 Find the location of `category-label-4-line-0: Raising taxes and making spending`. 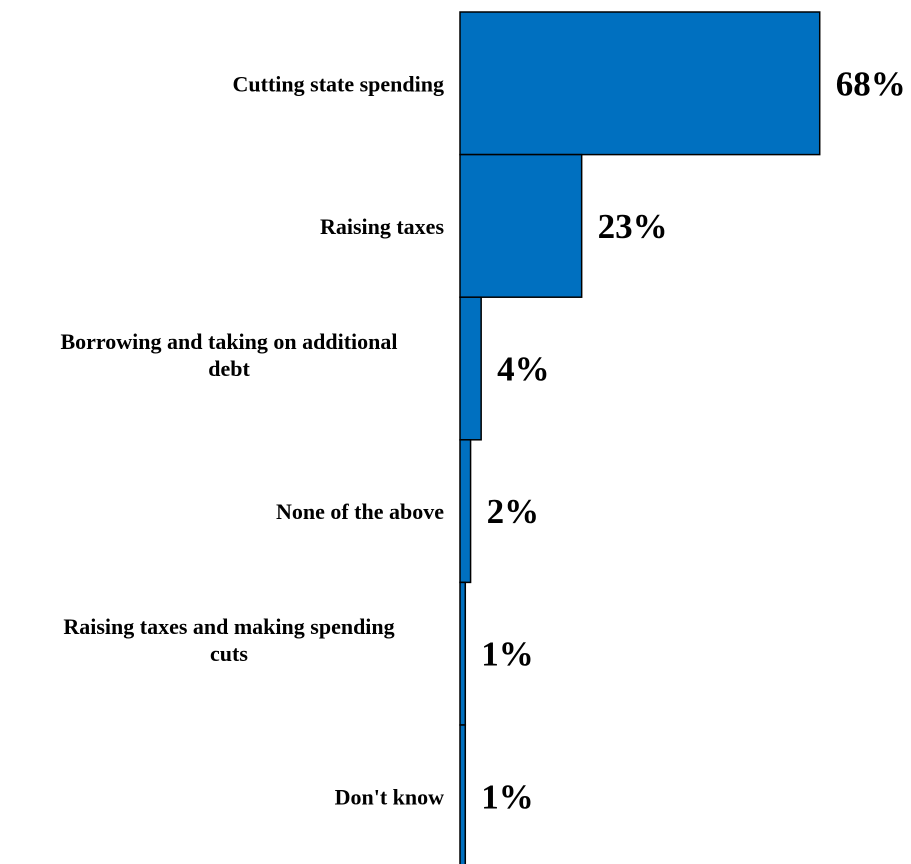

category-label-4-line-0: Raising taxes and making spending is located at coordinates (228, 626).